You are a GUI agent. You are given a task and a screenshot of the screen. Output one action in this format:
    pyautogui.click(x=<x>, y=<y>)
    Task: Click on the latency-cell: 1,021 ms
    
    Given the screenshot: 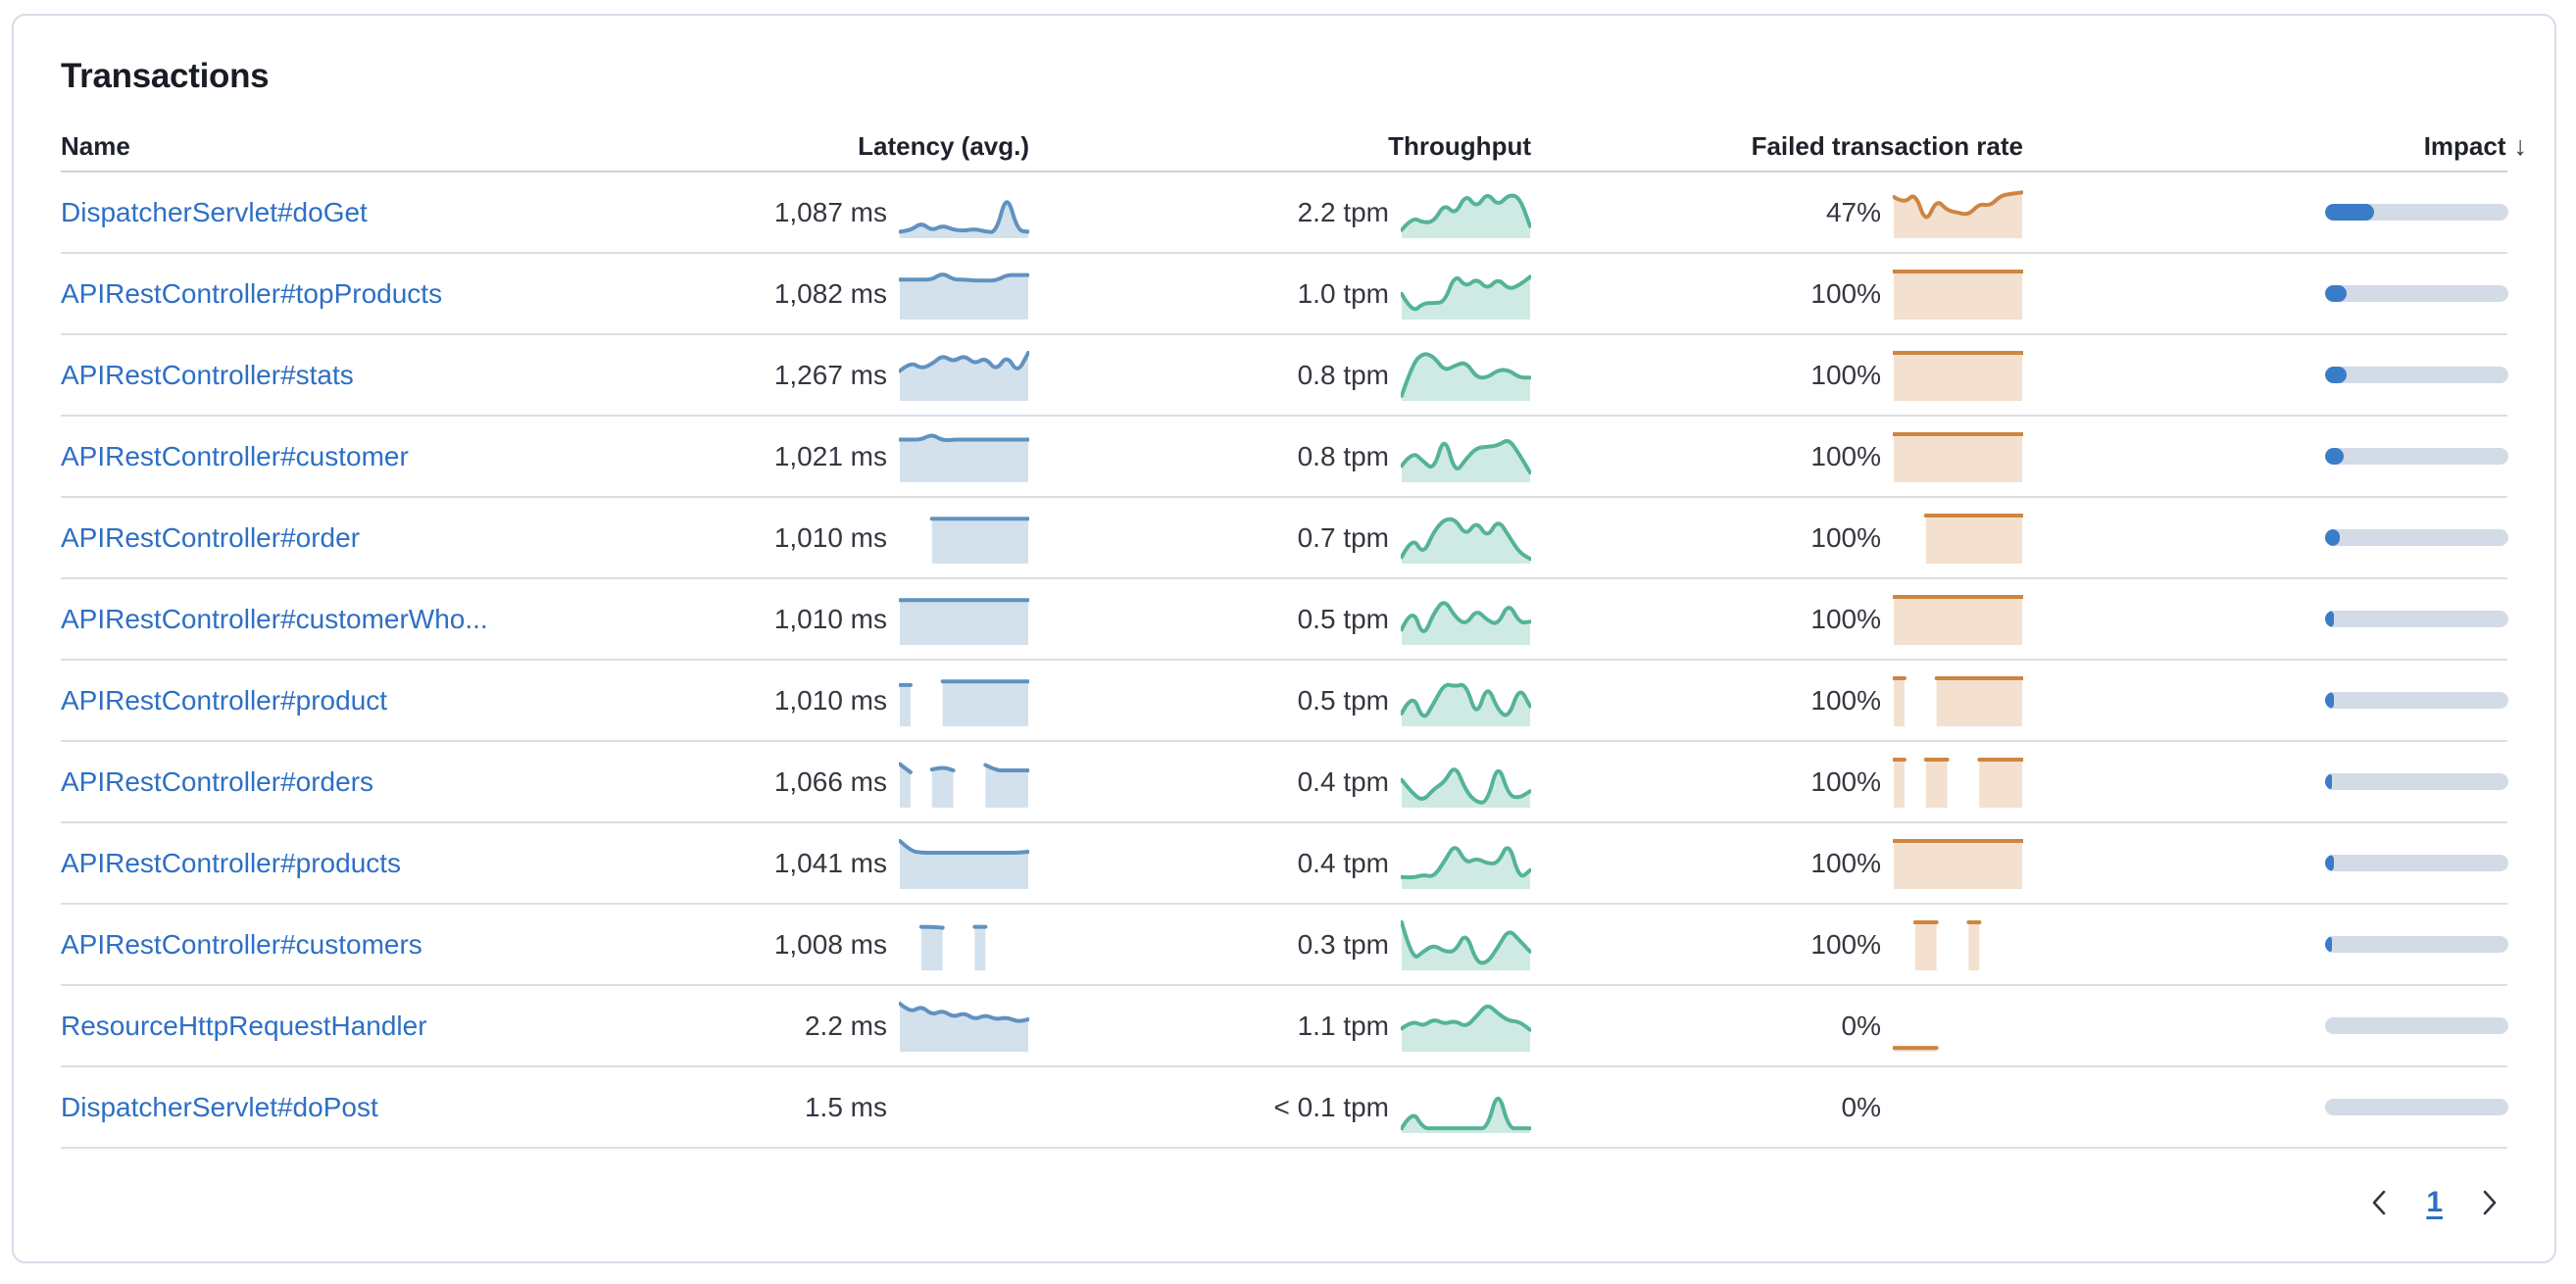 What is the action you would take?
    pyautogui.click(x=819, y=456)
    